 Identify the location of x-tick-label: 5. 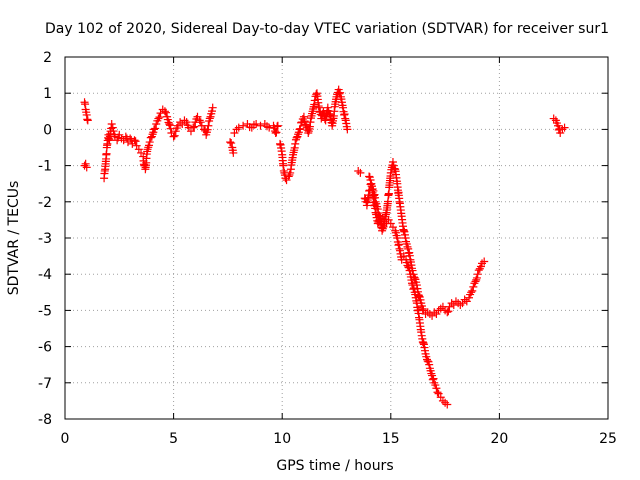
(173, 439).